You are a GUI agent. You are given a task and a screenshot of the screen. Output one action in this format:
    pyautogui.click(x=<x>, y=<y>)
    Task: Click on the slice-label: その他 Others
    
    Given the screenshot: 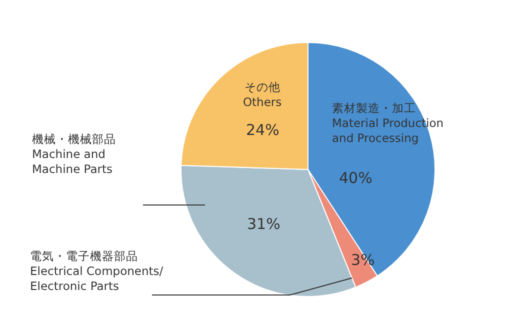 What is the action you would take?
    pyautogui.click(x=262, y=94)
    